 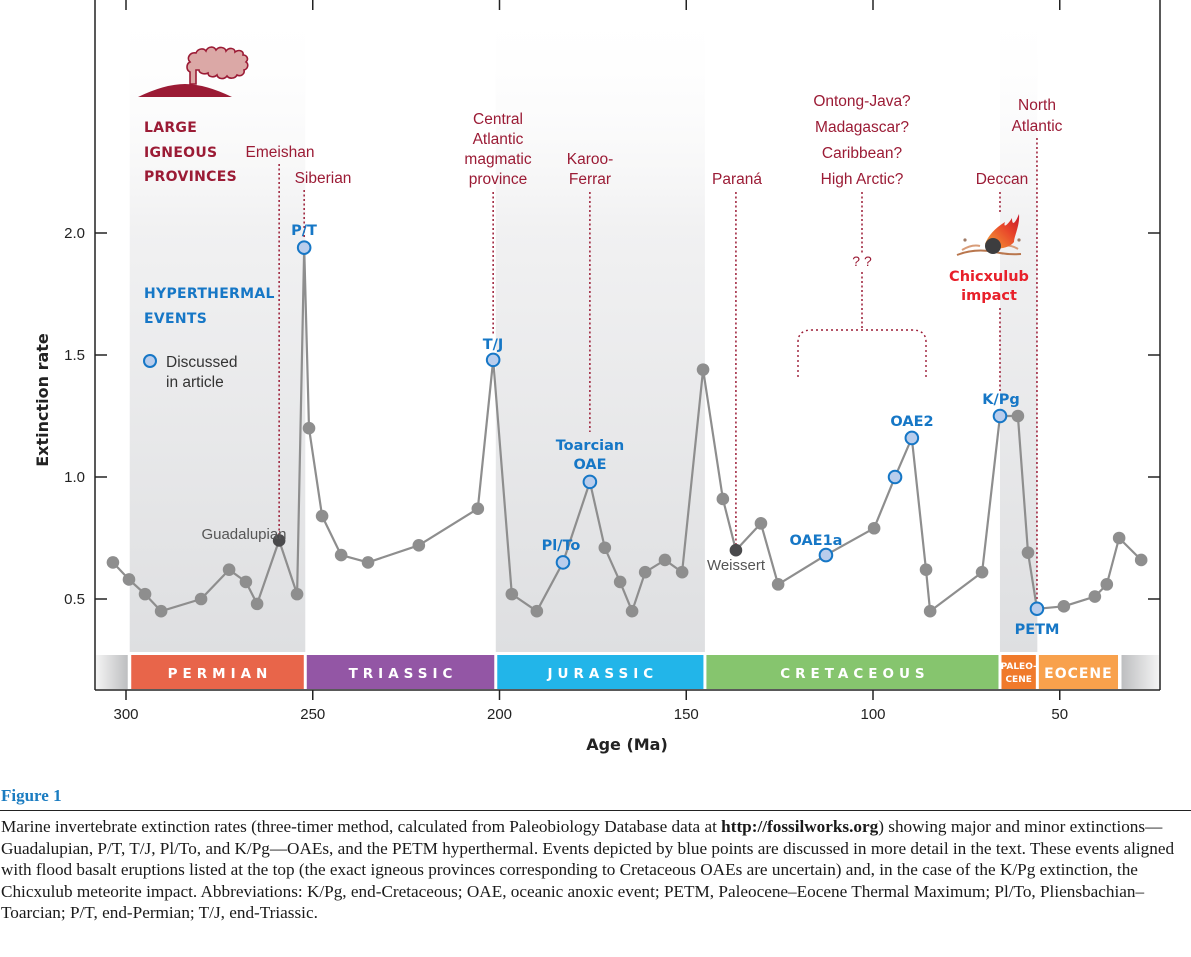 I want to click on lip-label-karoo-ferrar: Ferrar, so click(x=590, y=179).